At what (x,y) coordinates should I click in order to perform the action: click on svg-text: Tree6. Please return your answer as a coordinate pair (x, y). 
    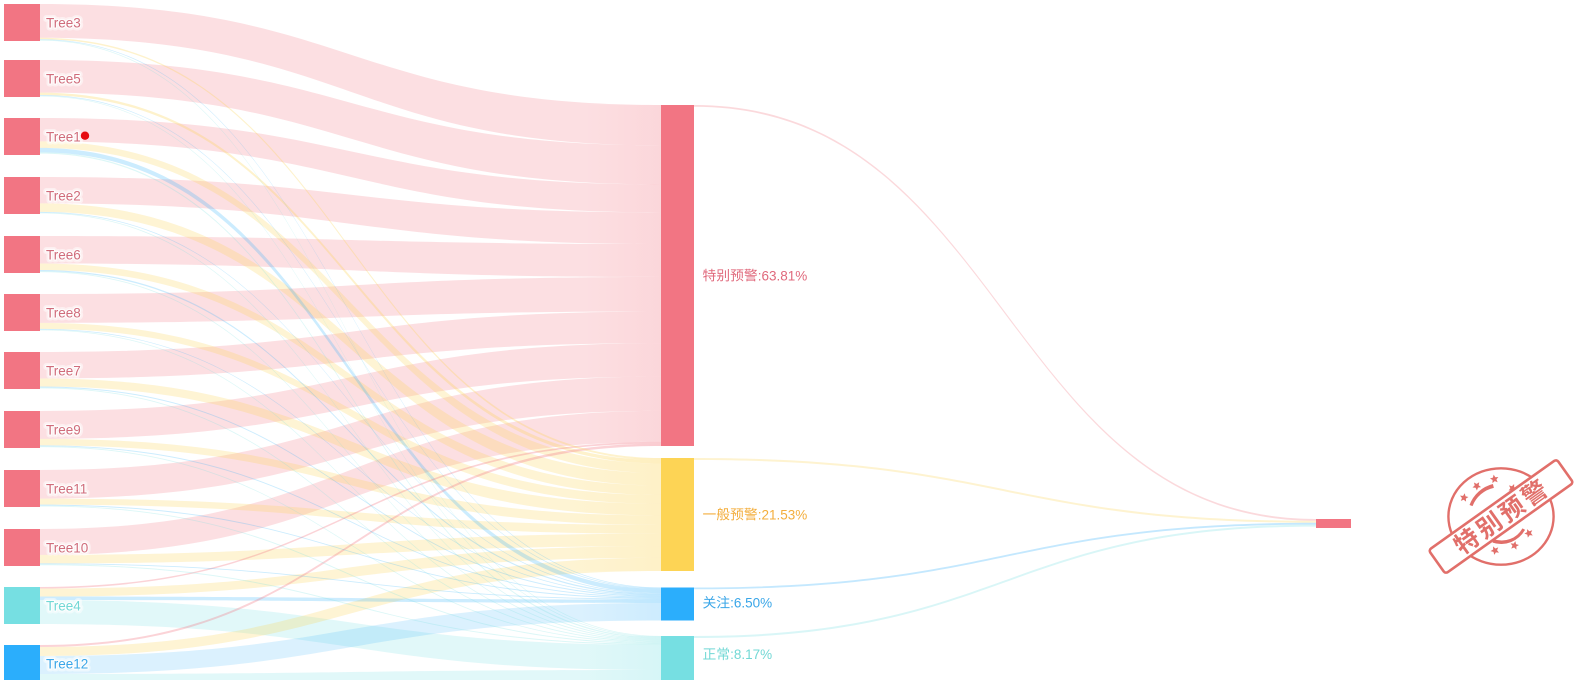
    Looking at the image, I should click on (63, 255).